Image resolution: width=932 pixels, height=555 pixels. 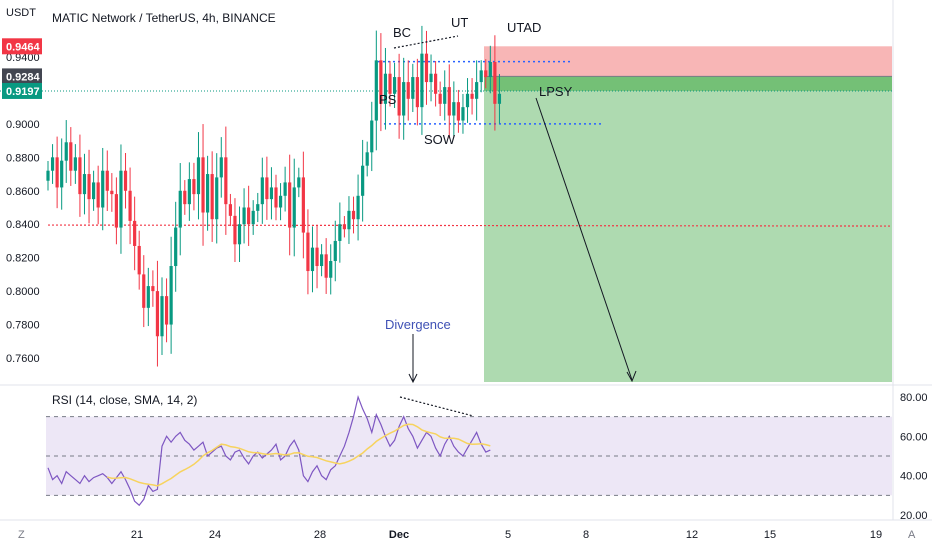 What do you see at coordinates (299, 455) in the screenshot?
I see `rsi-ma-line` at bounding box center [299, 455].